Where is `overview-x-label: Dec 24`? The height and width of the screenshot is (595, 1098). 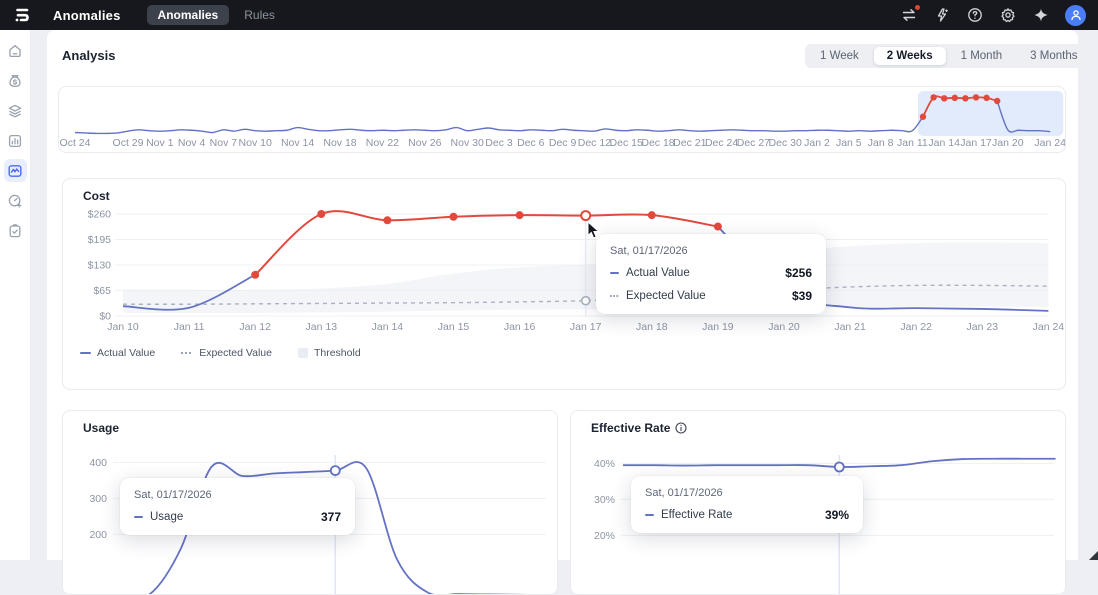
overview-x-label: Dec 24 is located at coordinates (721, 143).